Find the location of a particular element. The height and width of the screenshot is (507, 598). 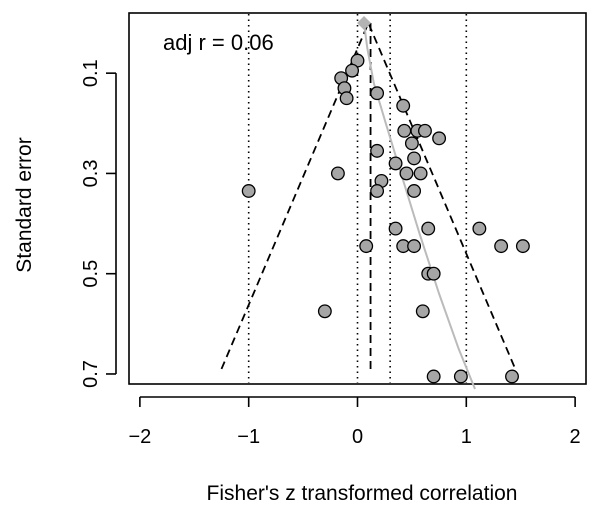

y-tick-label: 0.1 is located at coordinates (91, 73).